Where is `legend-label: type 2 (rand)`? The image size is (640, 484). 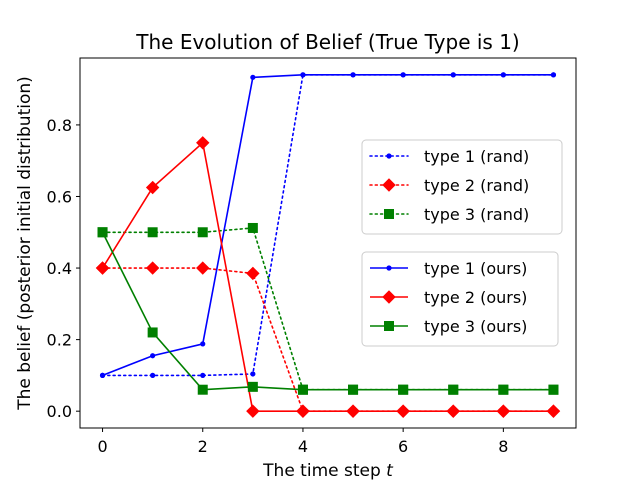
legend-label: type 2 (rand) is located at coordinates (476, 185).